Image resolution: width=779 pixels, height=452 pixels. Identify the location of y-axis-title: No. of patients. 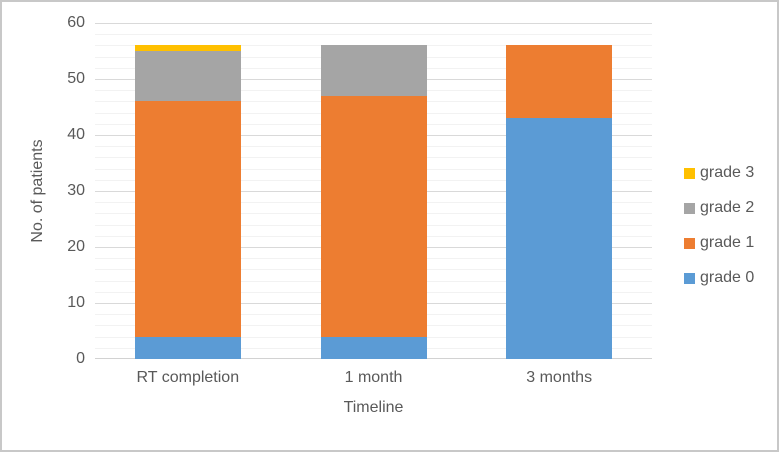
(37, 191).